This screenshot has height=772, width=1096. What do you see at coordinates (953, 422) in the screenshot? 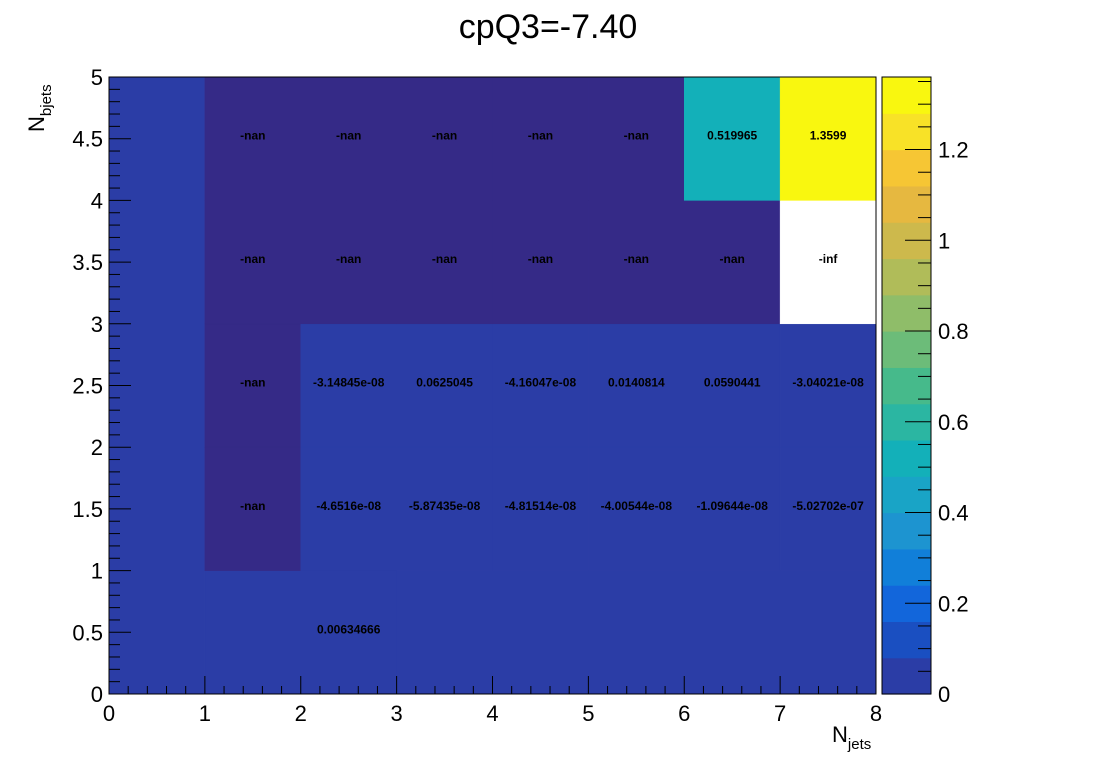
I see `colorbar-tick-label: 0.6` at bounding box center [953, 422].